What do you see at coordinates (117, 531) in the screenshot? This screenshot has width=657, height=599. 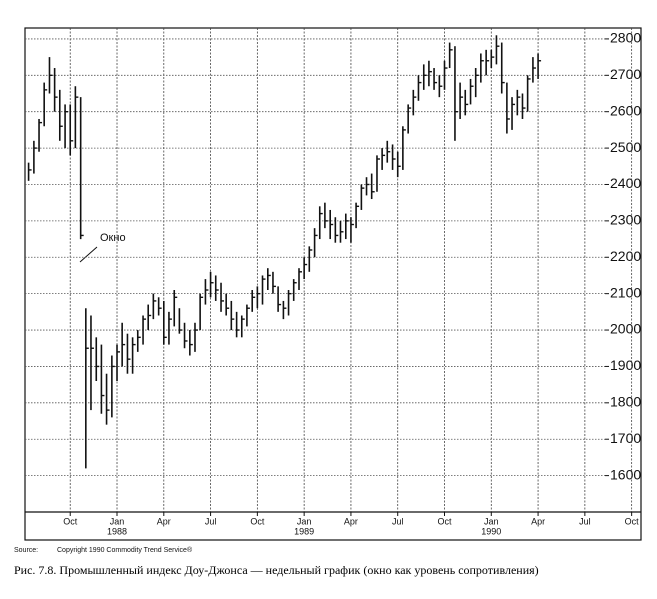 I see `year-label: 1988` at bounding box center [117, 531].